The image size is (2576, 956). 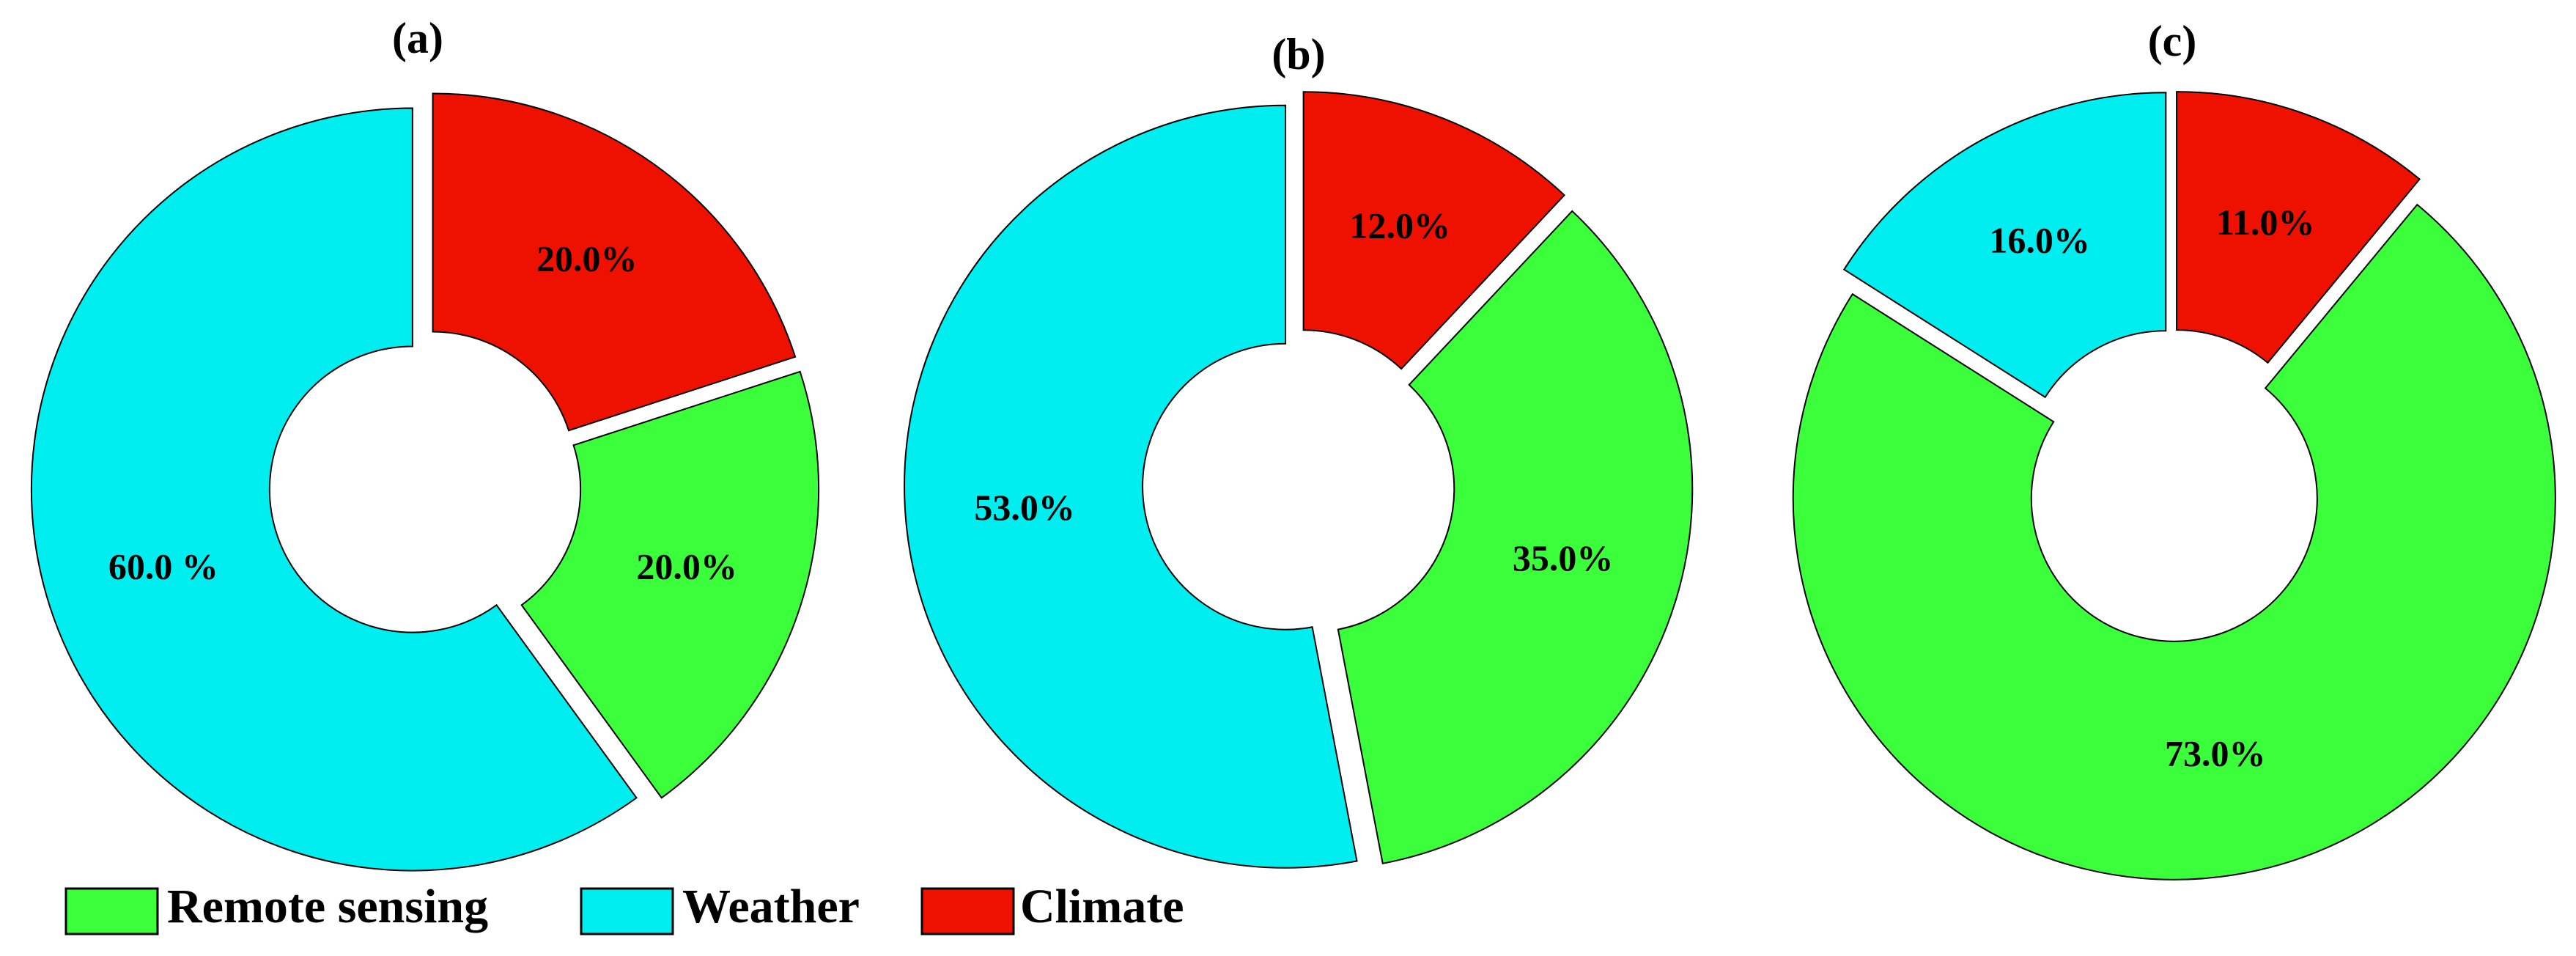 What do you see at coordinates (2172, 41) in the screenshot?
I see `chart-title: (c)` at bounding box center [2172, 41].